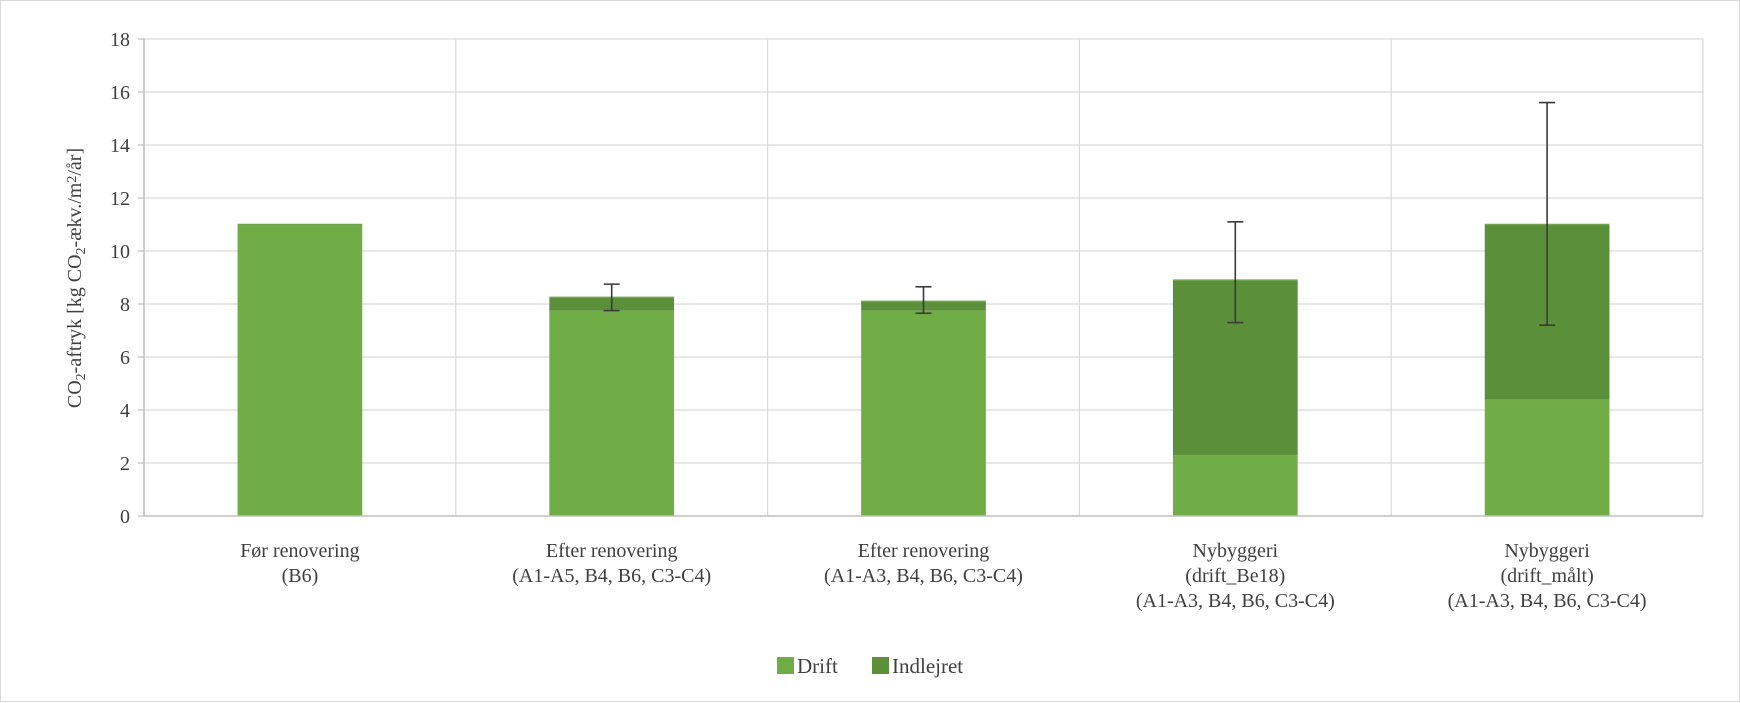 This screenshot has height=703, width=1740. I want to click on legend-swatch-indlejret, so click(880, 665).